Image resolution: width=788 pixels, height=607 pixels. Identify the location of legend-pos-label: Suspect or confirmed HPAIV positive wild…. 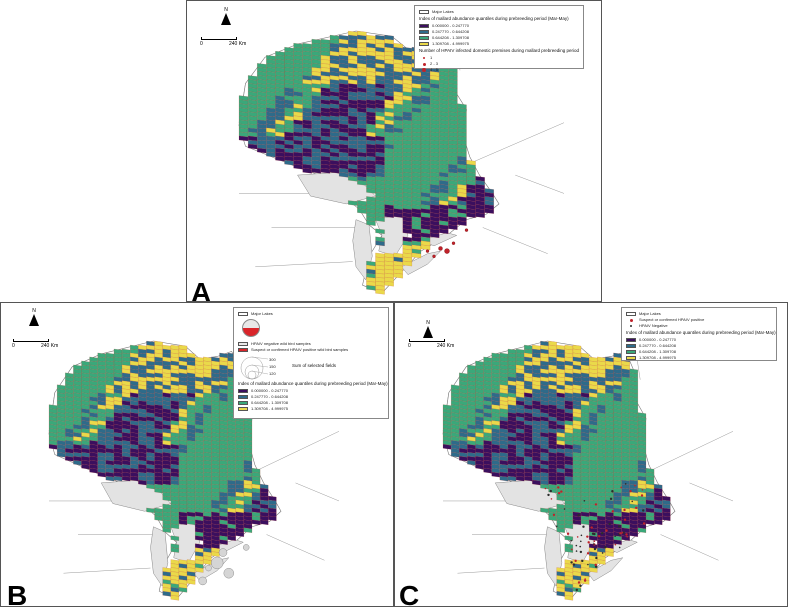
(300, 349).